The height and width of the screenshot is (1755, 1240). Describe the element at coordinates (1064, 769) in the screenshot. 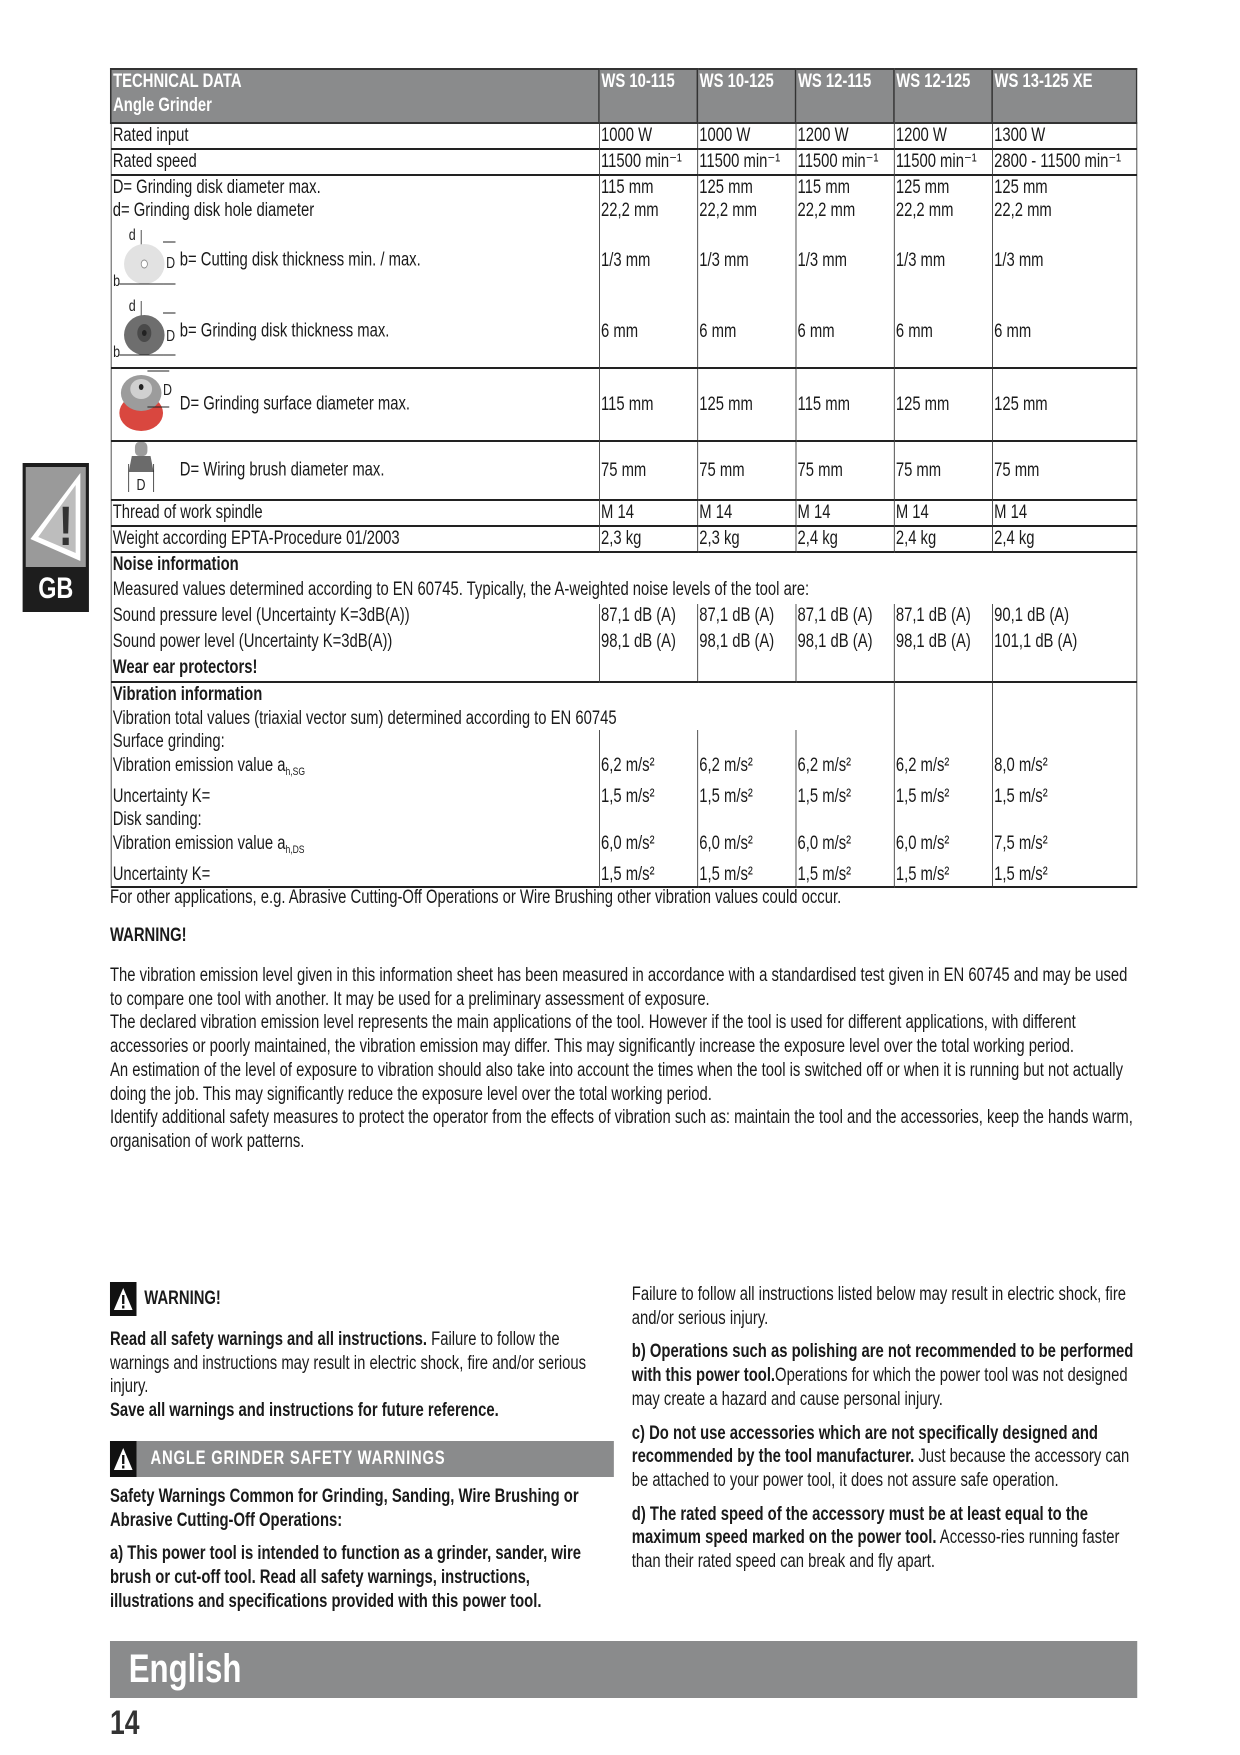

I see `value-cell: 8,0 m/s²` at that location.